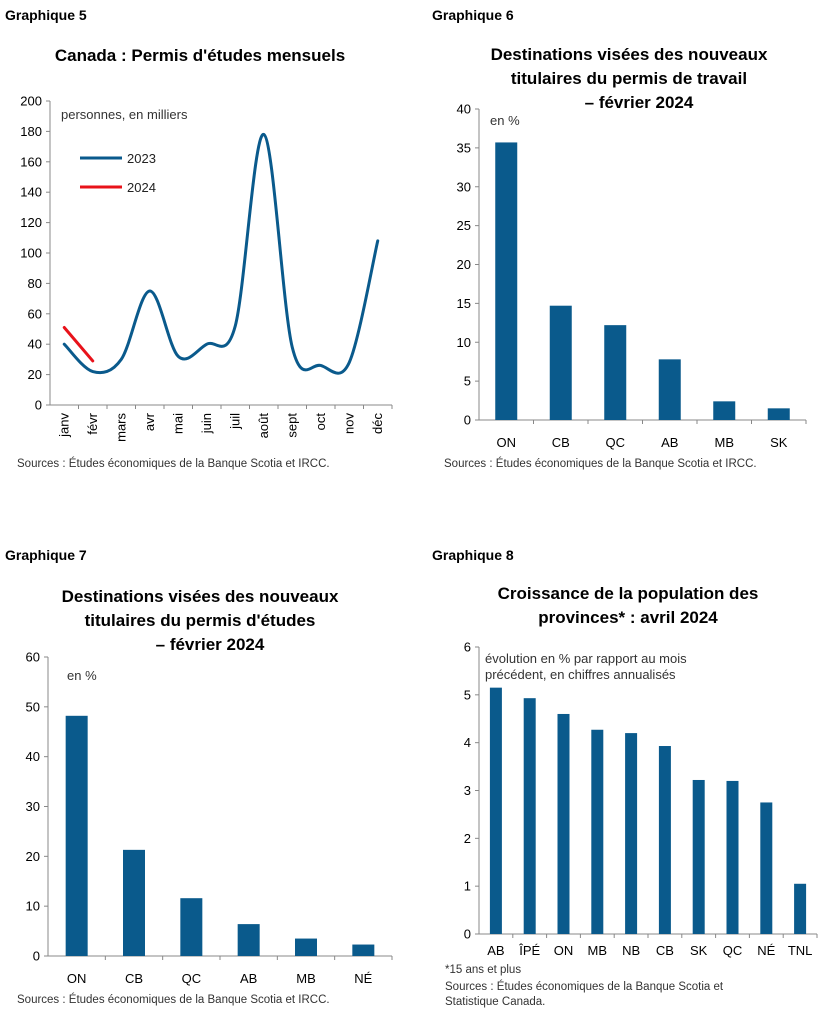 The height and width of the screenshot is (1023, 828). I want to click on y-tick-label: 6, so click(467, 647).